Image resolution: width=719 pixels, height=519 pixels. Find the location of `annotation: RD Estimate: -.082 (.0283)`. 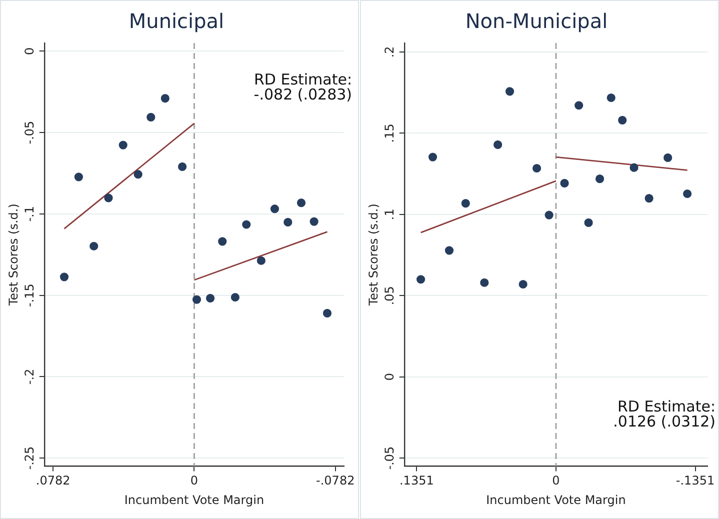

annotation: RD Estimate: -.082 (.0283) is located at coordinates (303, 87).